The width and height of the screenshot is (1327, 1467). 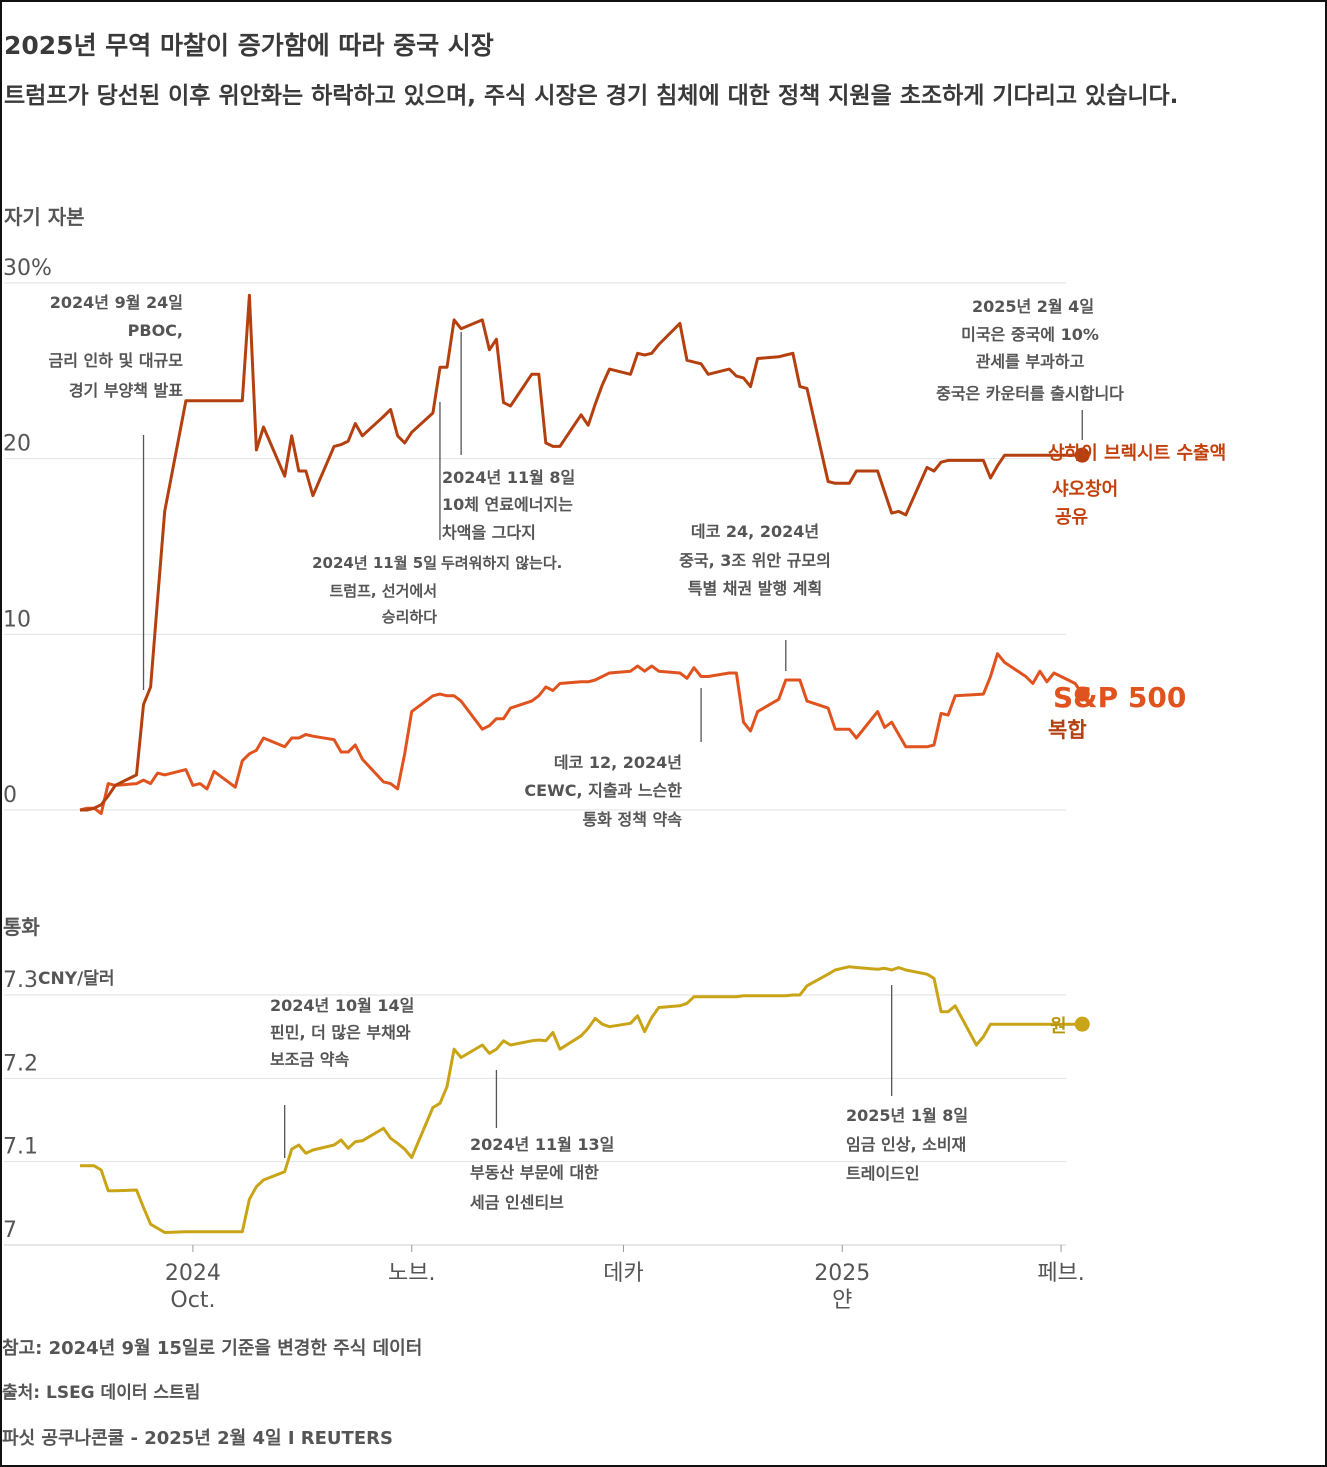 I want to click on yuan-line-end-marker, so click(x=1082, y=1024).